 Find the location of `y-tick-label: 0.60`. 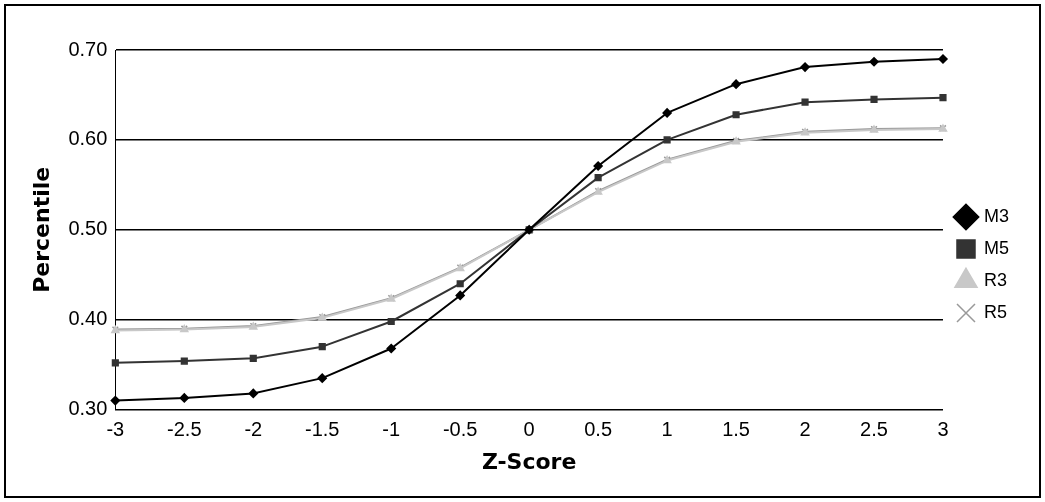

y-tick-label: 0.60 is located at coordinates (88, 138).